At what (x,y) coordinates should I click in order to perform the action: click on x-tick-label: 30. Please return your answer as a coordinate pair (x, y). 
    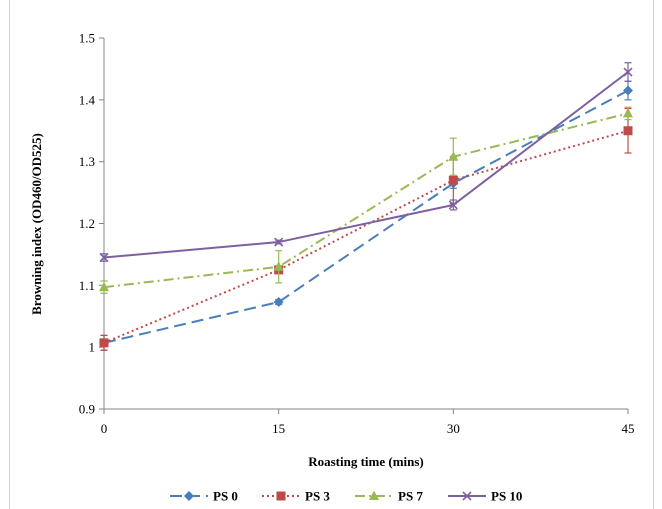
    Looking at the image, I should click on (453, 428).